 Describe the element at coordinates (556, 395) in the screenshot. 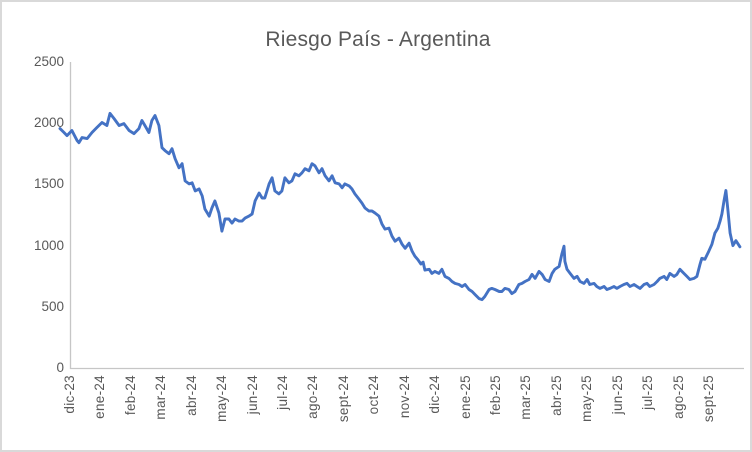

I see `x-axis-tick-label: abr-25` at that location.